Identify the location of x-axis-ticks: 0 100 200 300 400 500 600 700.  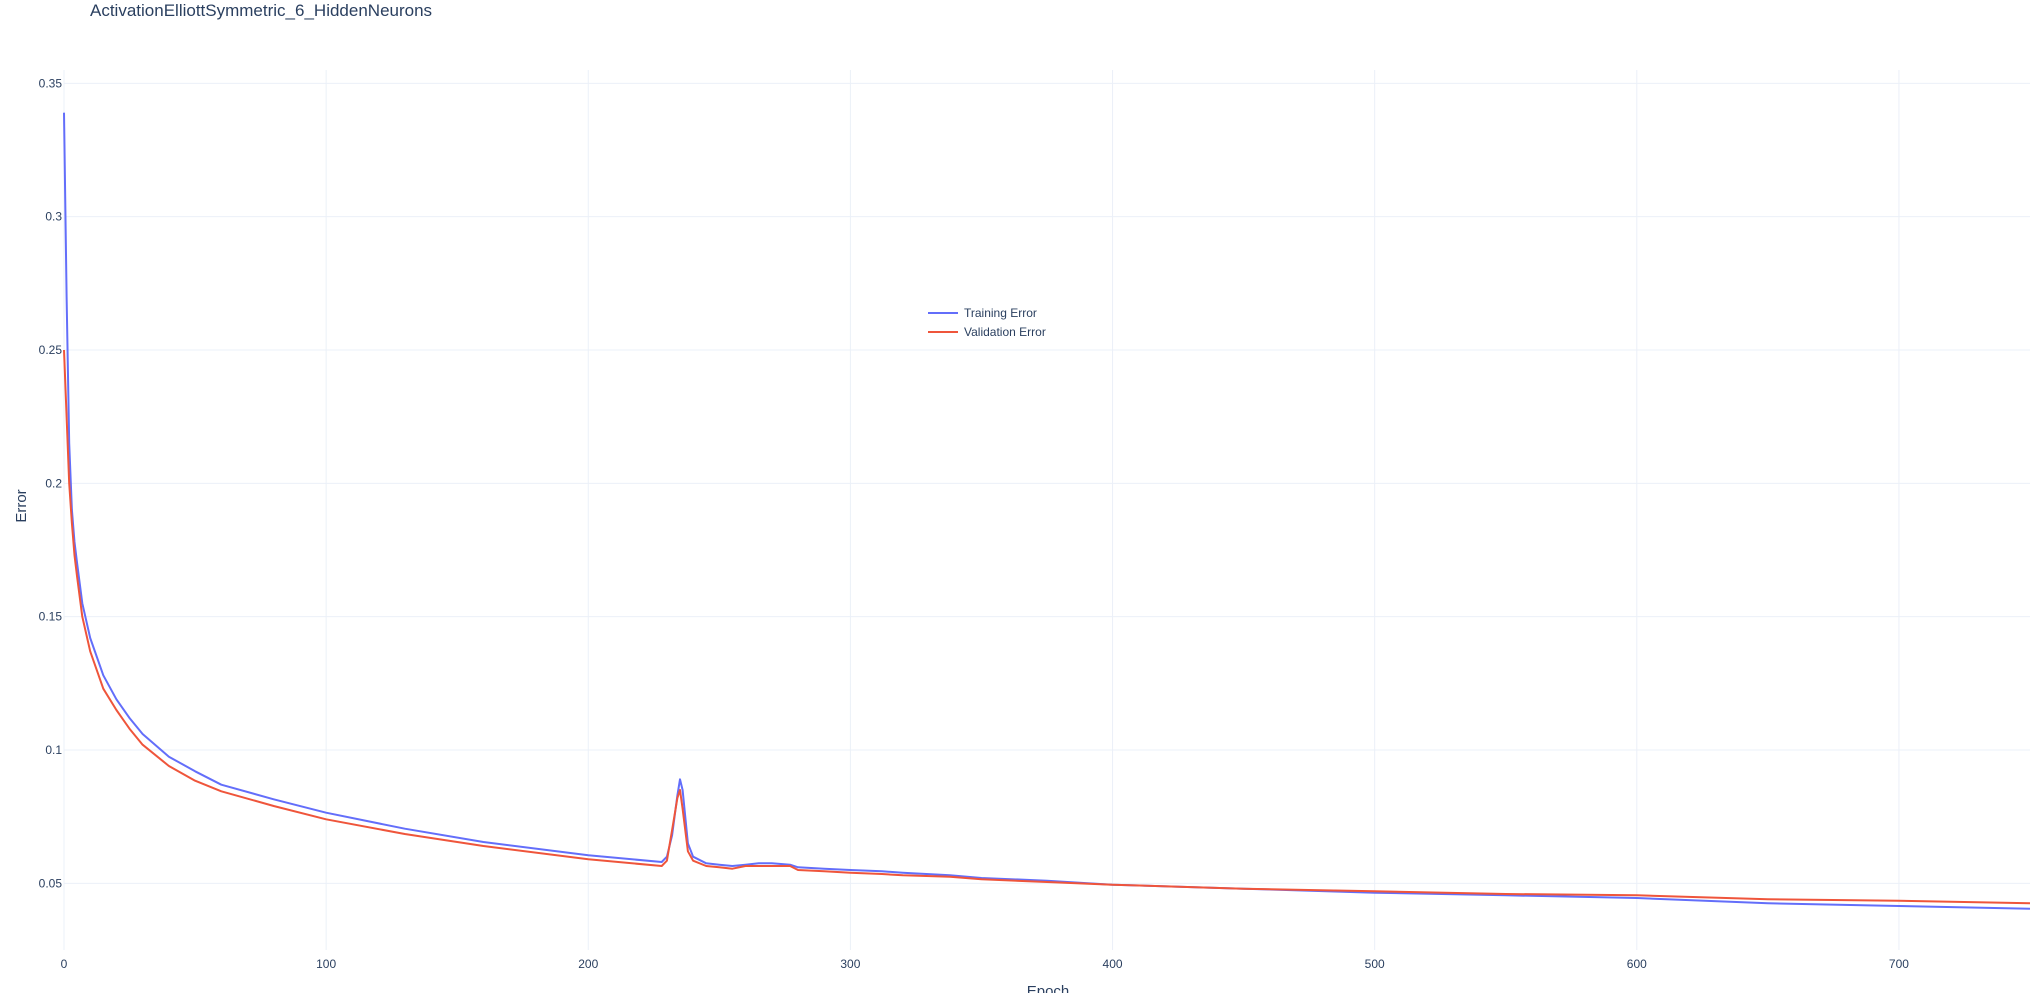
(985, 964).